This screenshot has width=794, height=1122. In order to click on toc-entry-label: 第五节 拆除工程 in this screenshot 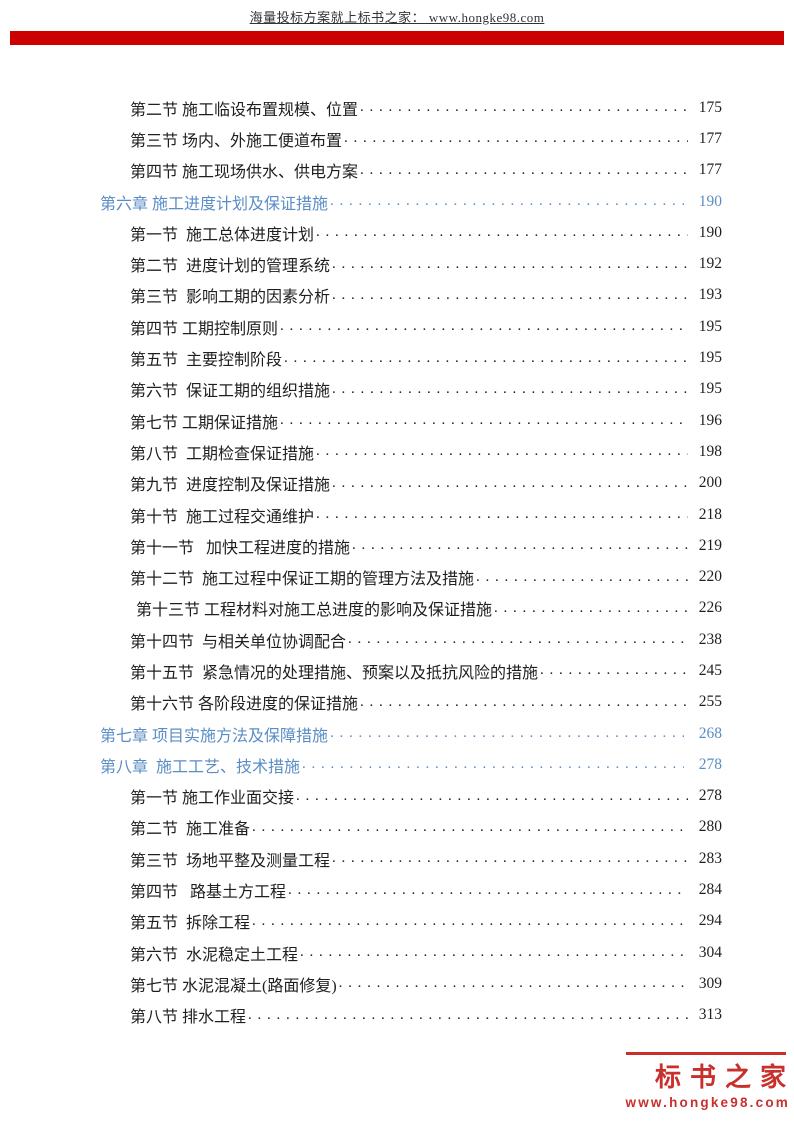, I will do `click(190, 924)`.